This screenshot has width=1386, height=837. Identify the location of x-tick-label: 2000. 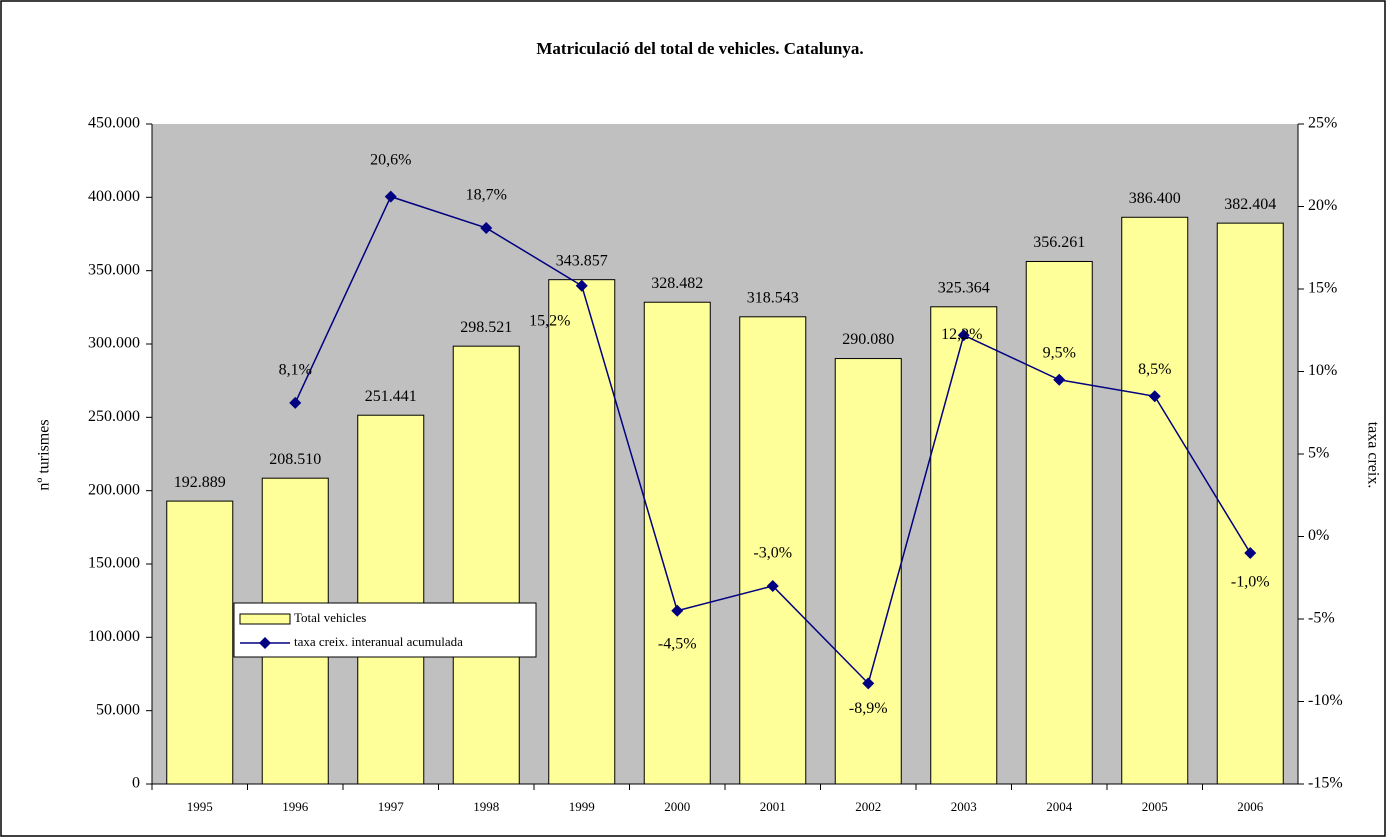
(677, 806).